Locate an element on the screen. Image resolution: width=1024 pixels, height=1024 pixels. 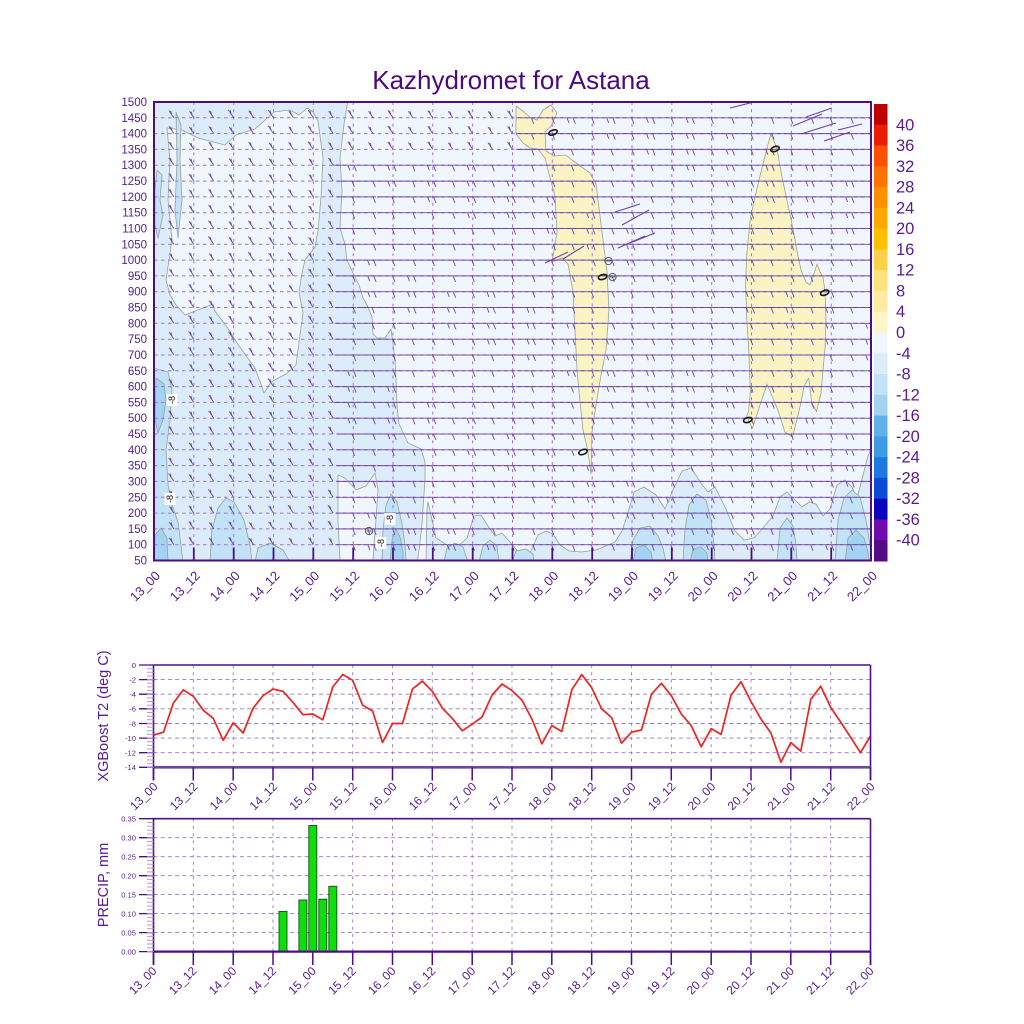
svg-text: PRECIP, mm is located at coordinates (104, 885).